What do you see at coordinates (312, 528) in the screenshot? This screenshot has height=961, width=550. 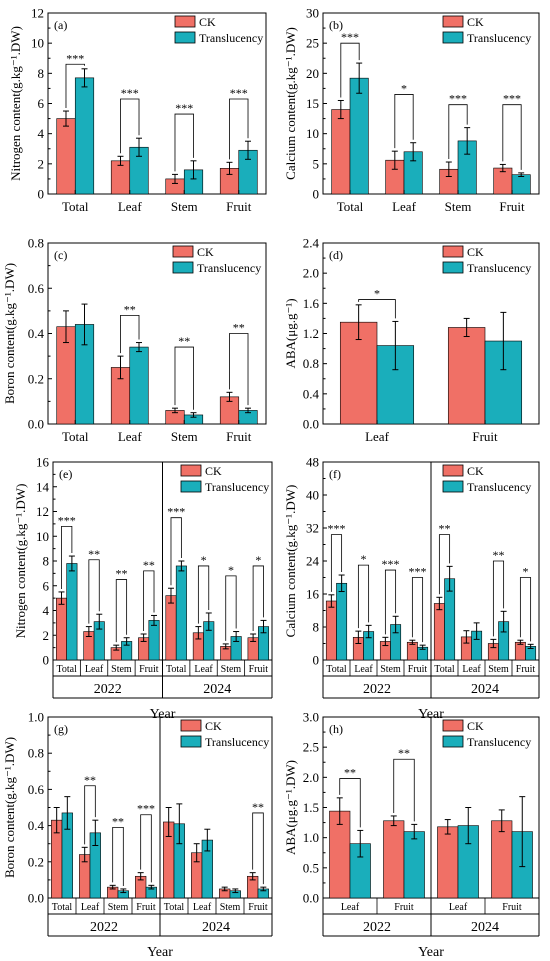 I see `y-tick-label: 32` at bounding box center [312, 528].